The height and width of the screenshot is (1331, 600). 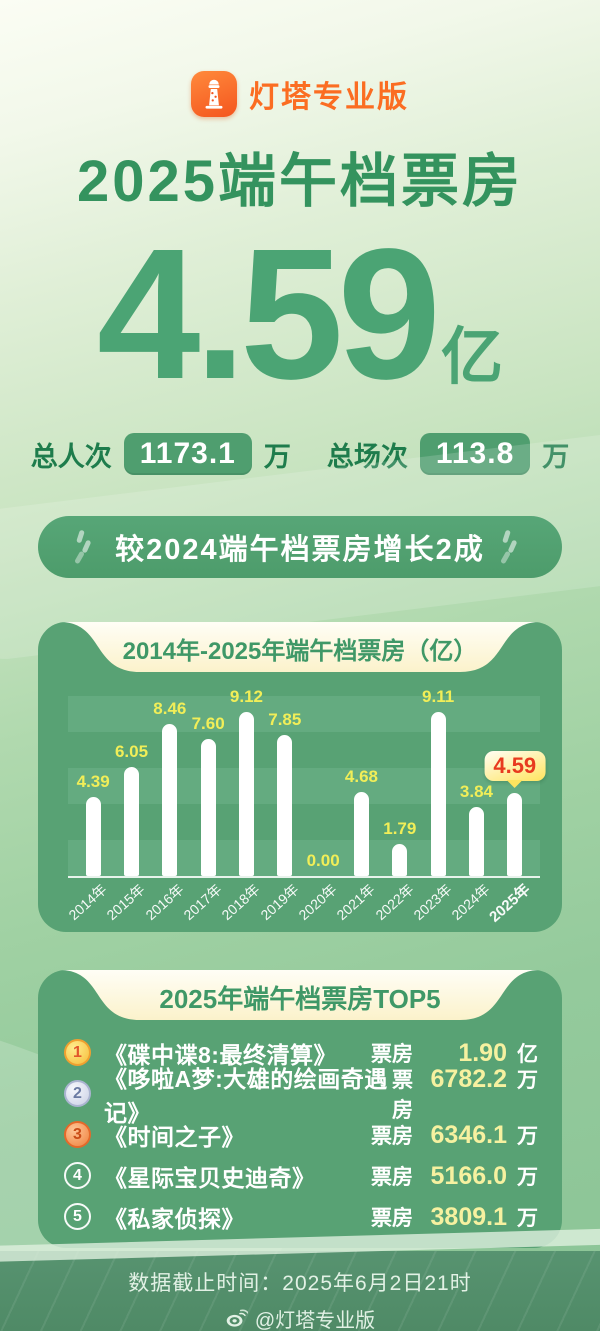 I want to click on movie-title: 《碟中谍8:最终清算》, so click(x=220, y=1054).